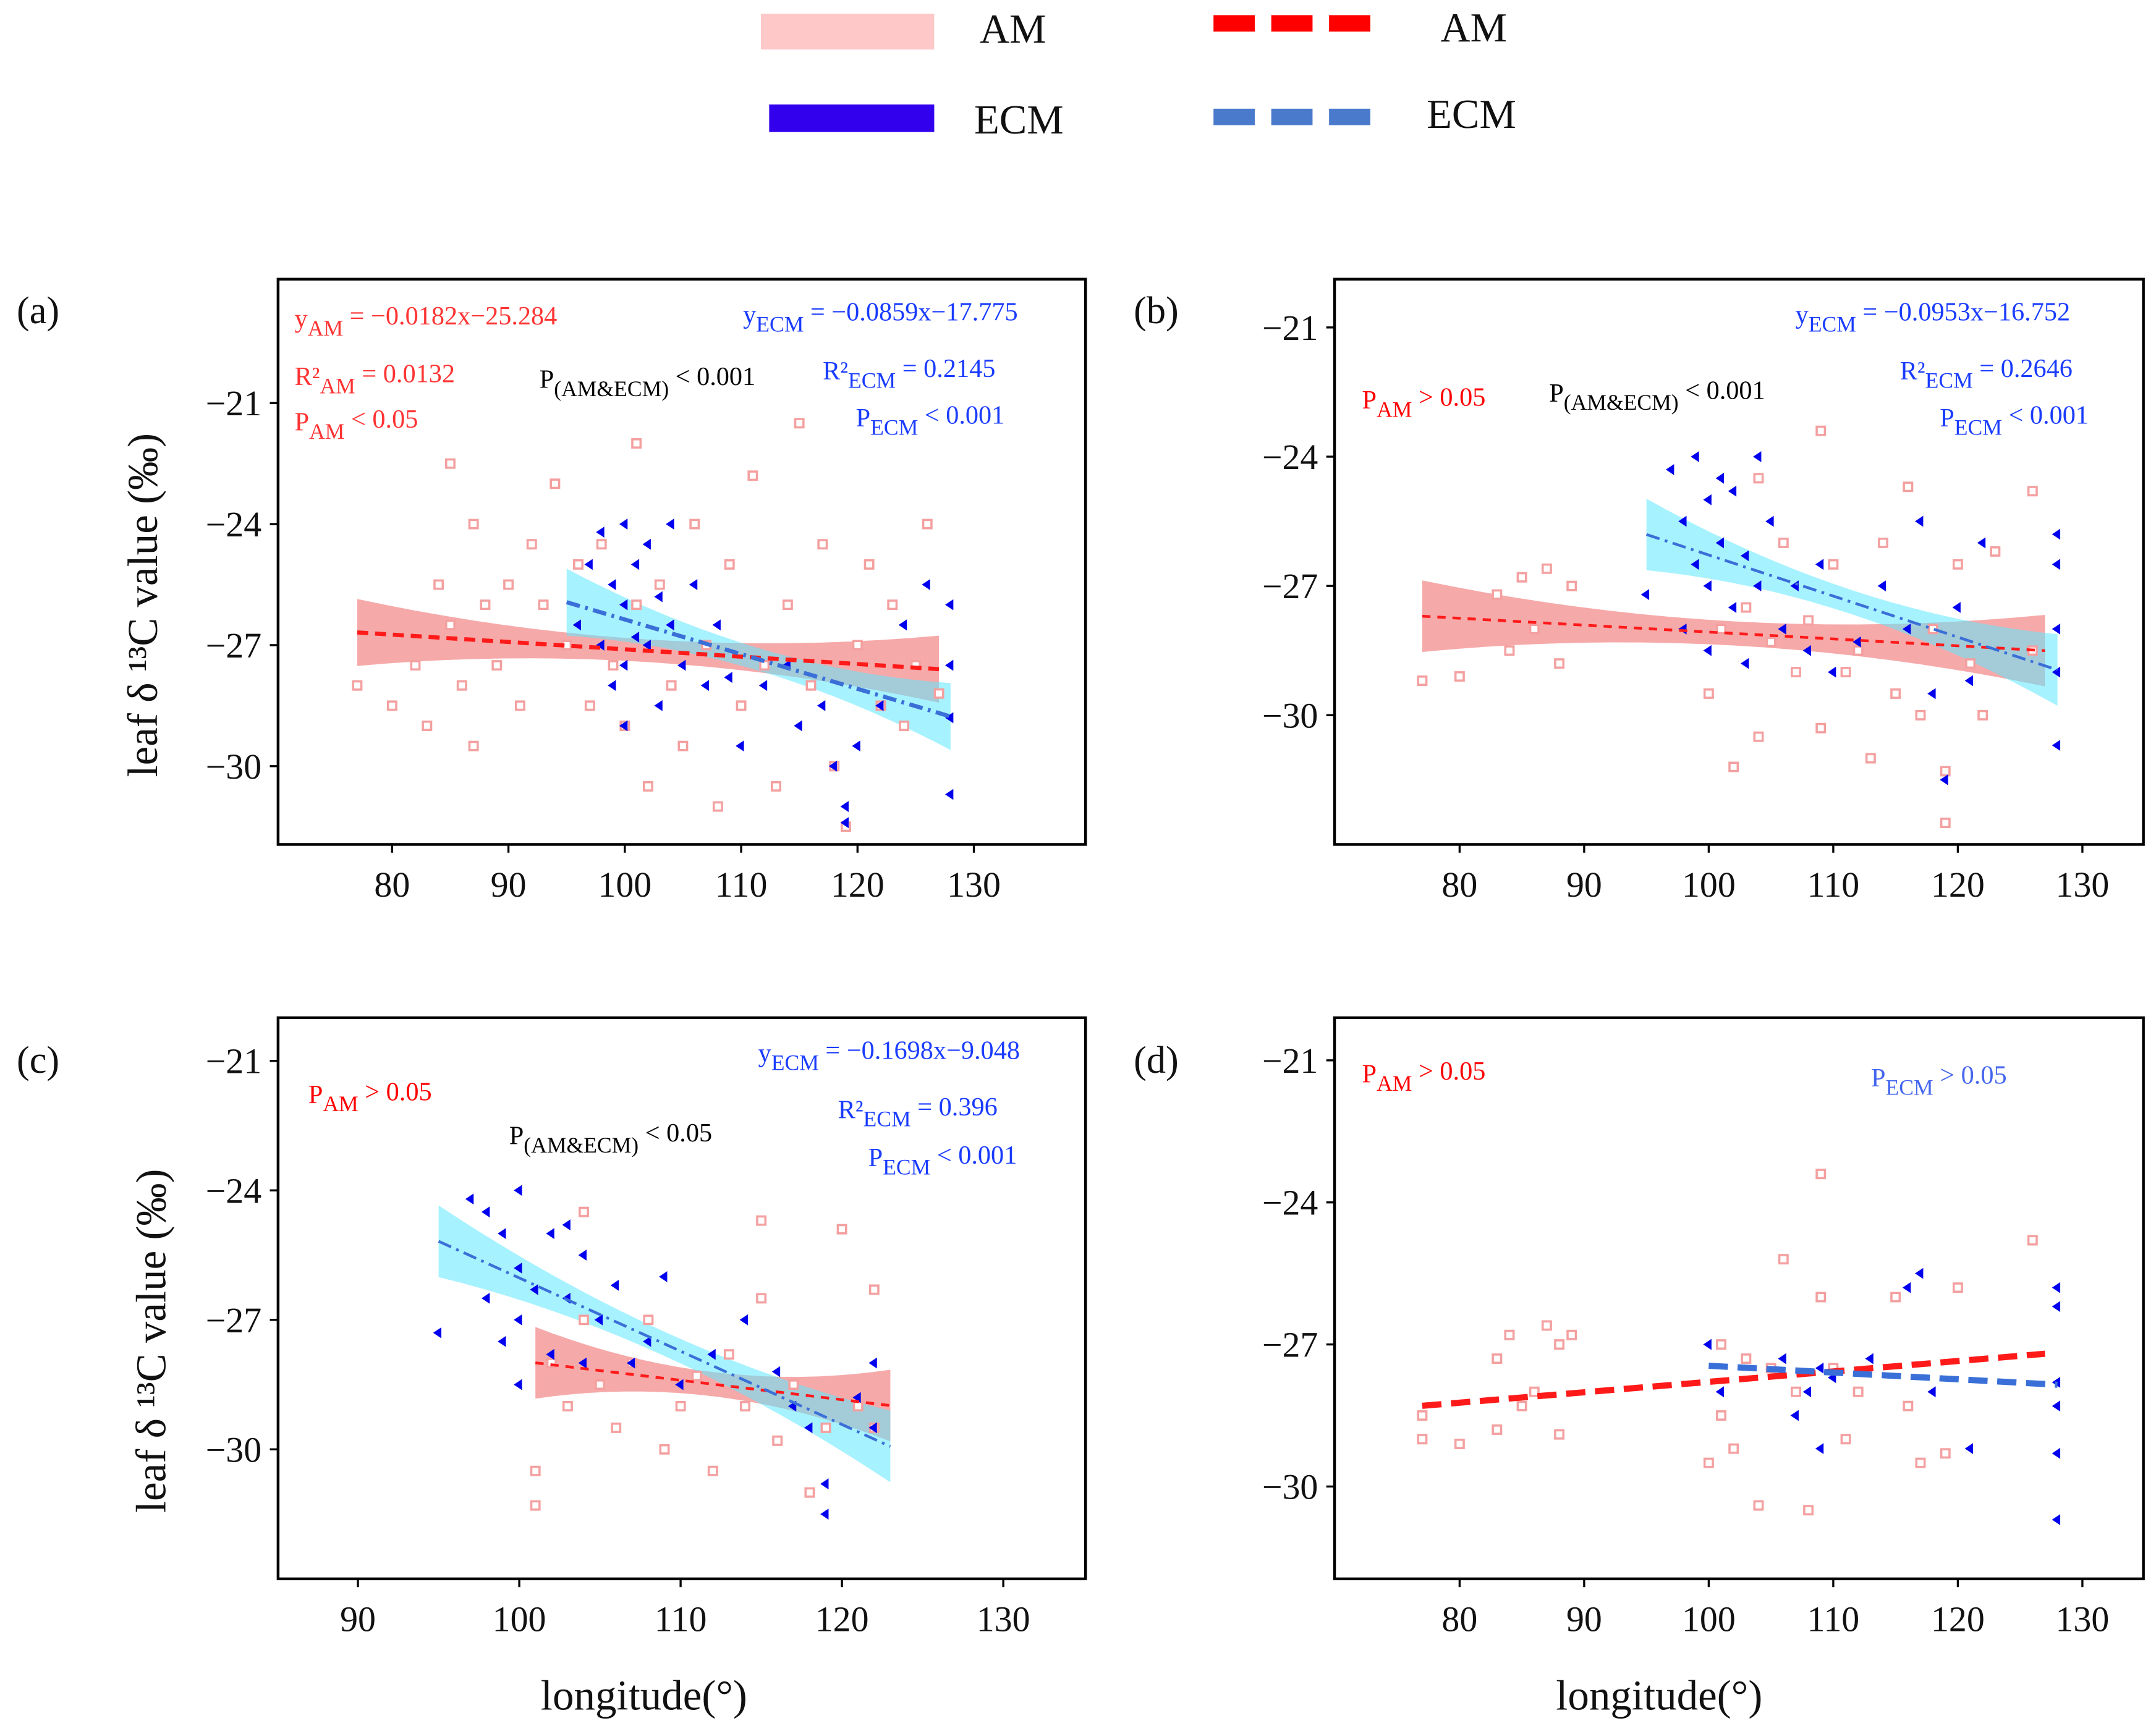 Image resolution: width=2156 pixels, height=1726 pixels. What do you see at coordinates (38, 310) in the screenshot?
I see `panel-label: (a)` at bounding box center [38, 310].